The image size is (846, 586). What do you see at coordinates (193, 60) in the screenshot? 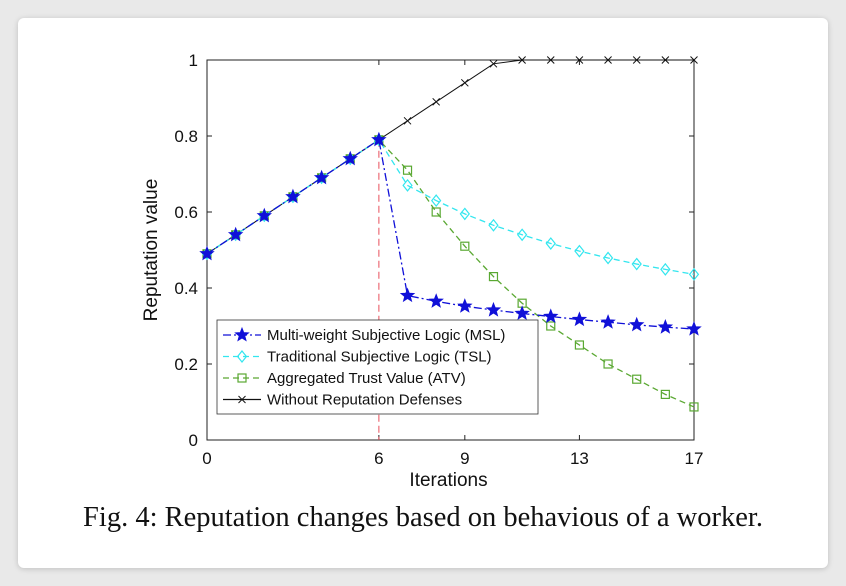
I see `y-tick-label: 1` at bounding box center [193, 60].